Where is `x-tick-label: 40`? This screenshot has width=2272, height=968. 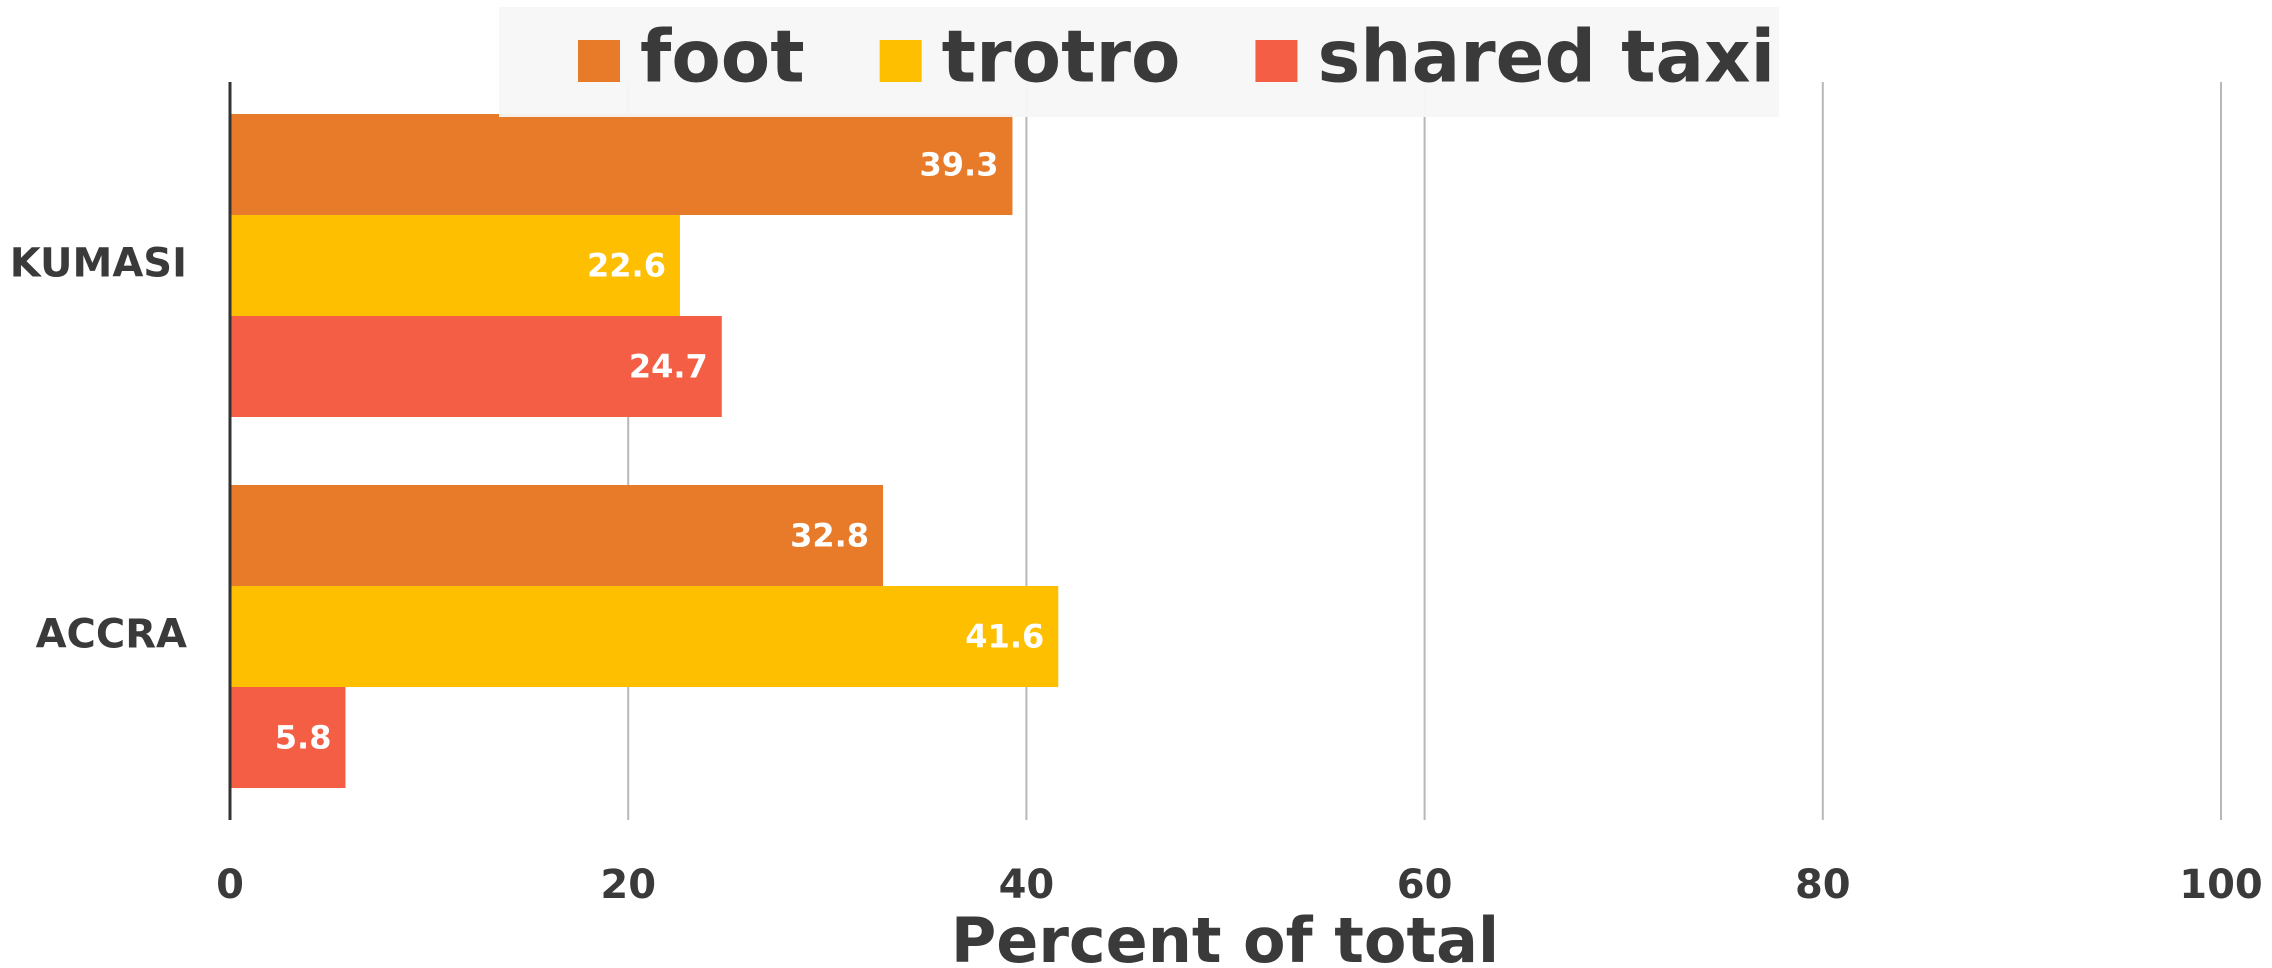
x-tick-label: 40 is located at coordinates (1027, 885).